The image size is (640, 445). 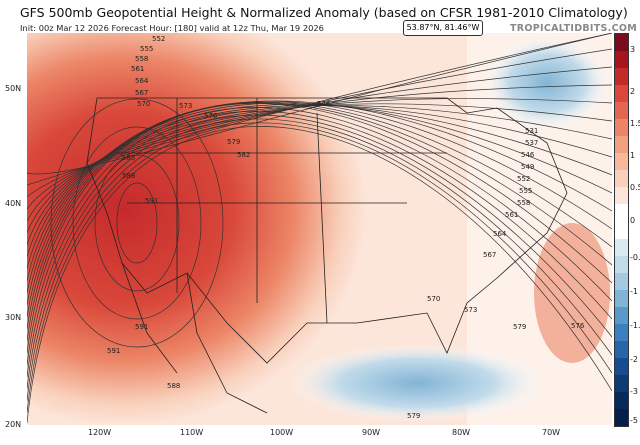 I want to click on colorbar-label: -1.5, so click(x=635, y=325).